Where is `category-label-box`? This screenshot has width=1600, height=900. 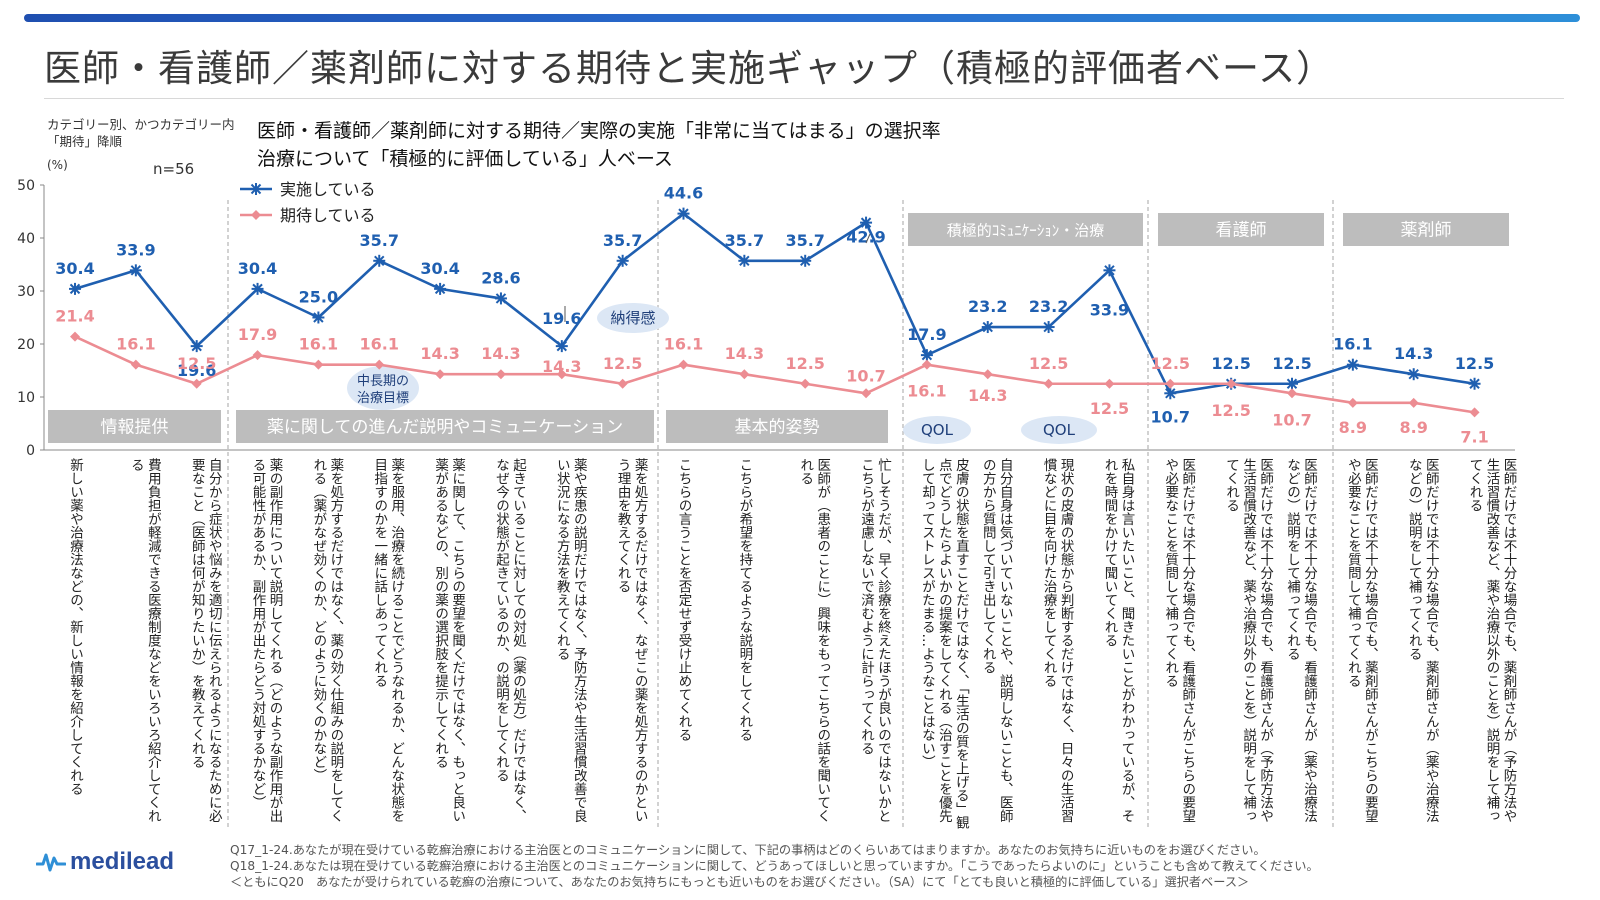 category-label-box is located at coordinates (1241, 229).